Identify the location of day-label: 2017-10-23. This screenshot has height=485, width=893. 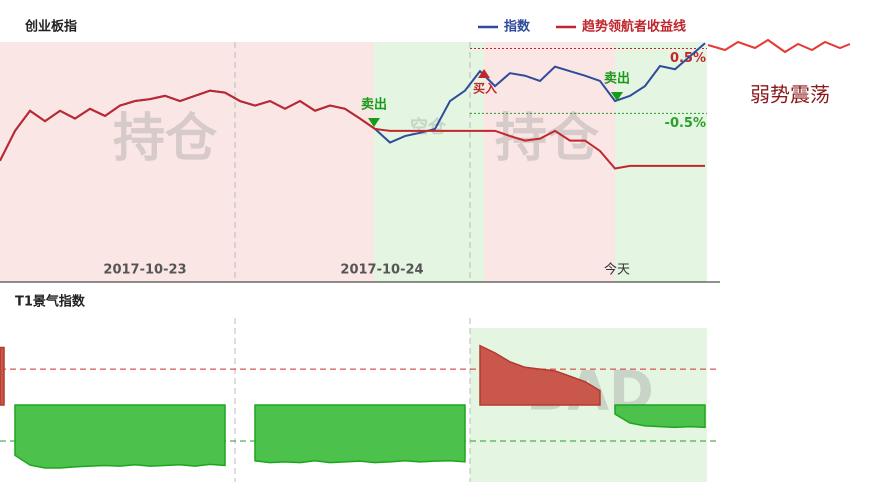
(144, 270).